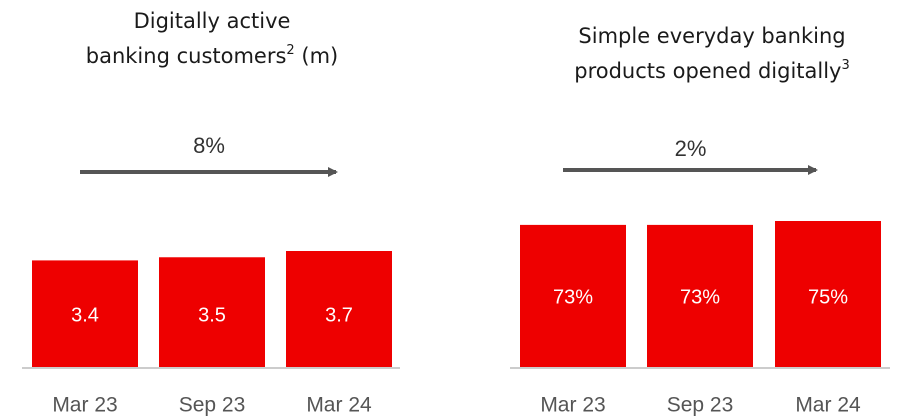 This screenshot has width=904, height=420. What do you see at coordinates (209, 145) in the screenshot?
I see `growth-annotation: 8%` at bounding box center [209, 145].